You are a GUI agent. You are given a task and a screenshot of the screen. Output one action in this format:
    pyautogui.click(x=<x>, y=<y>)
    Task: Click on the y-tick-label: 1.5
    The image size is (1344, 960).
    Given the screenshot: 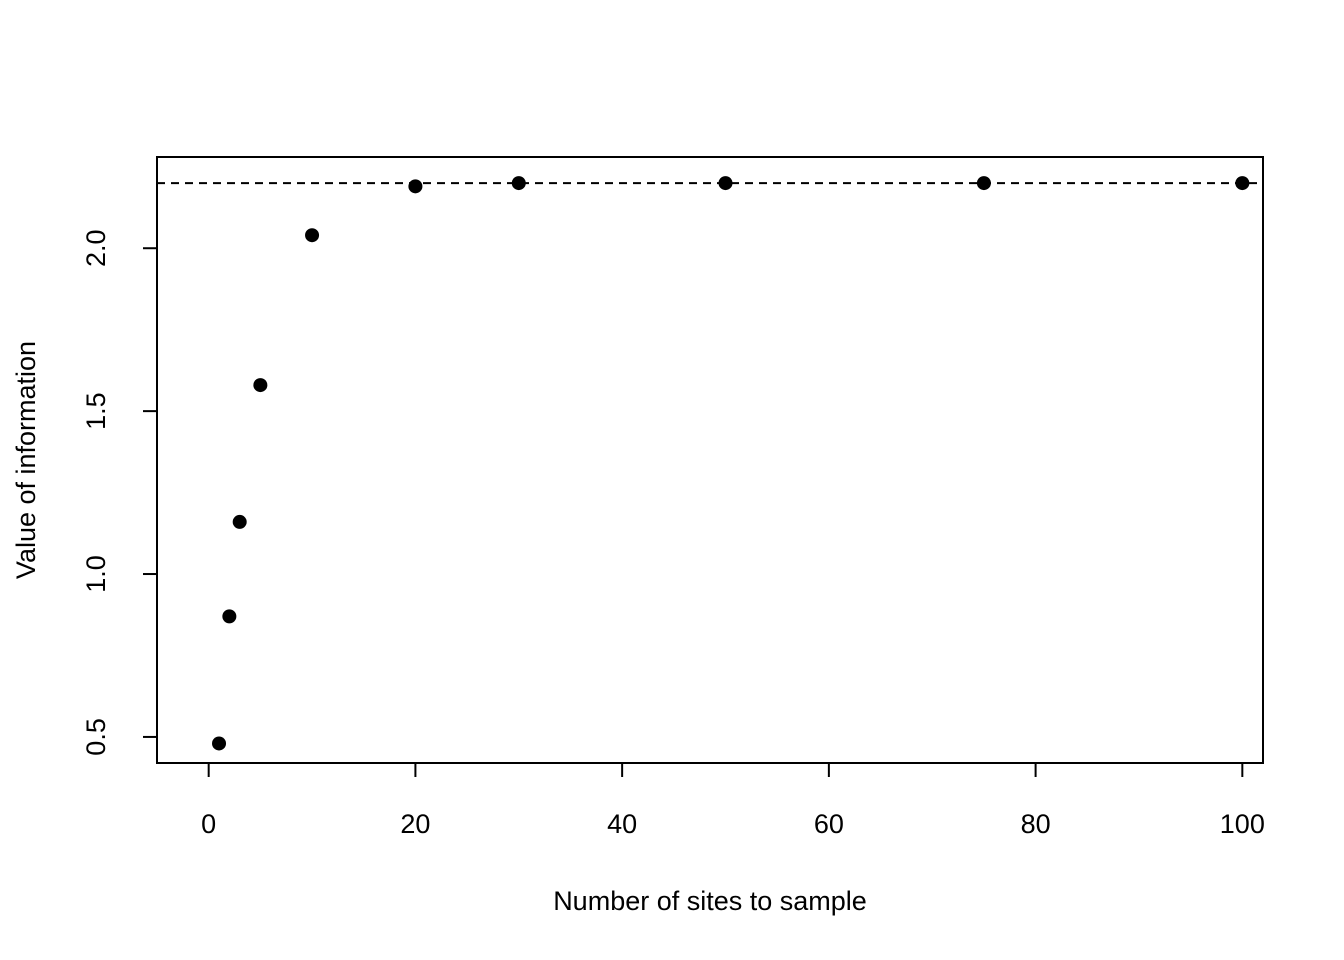 What is the action you would take?
    pyautogui.click(x=96, y=411)
    